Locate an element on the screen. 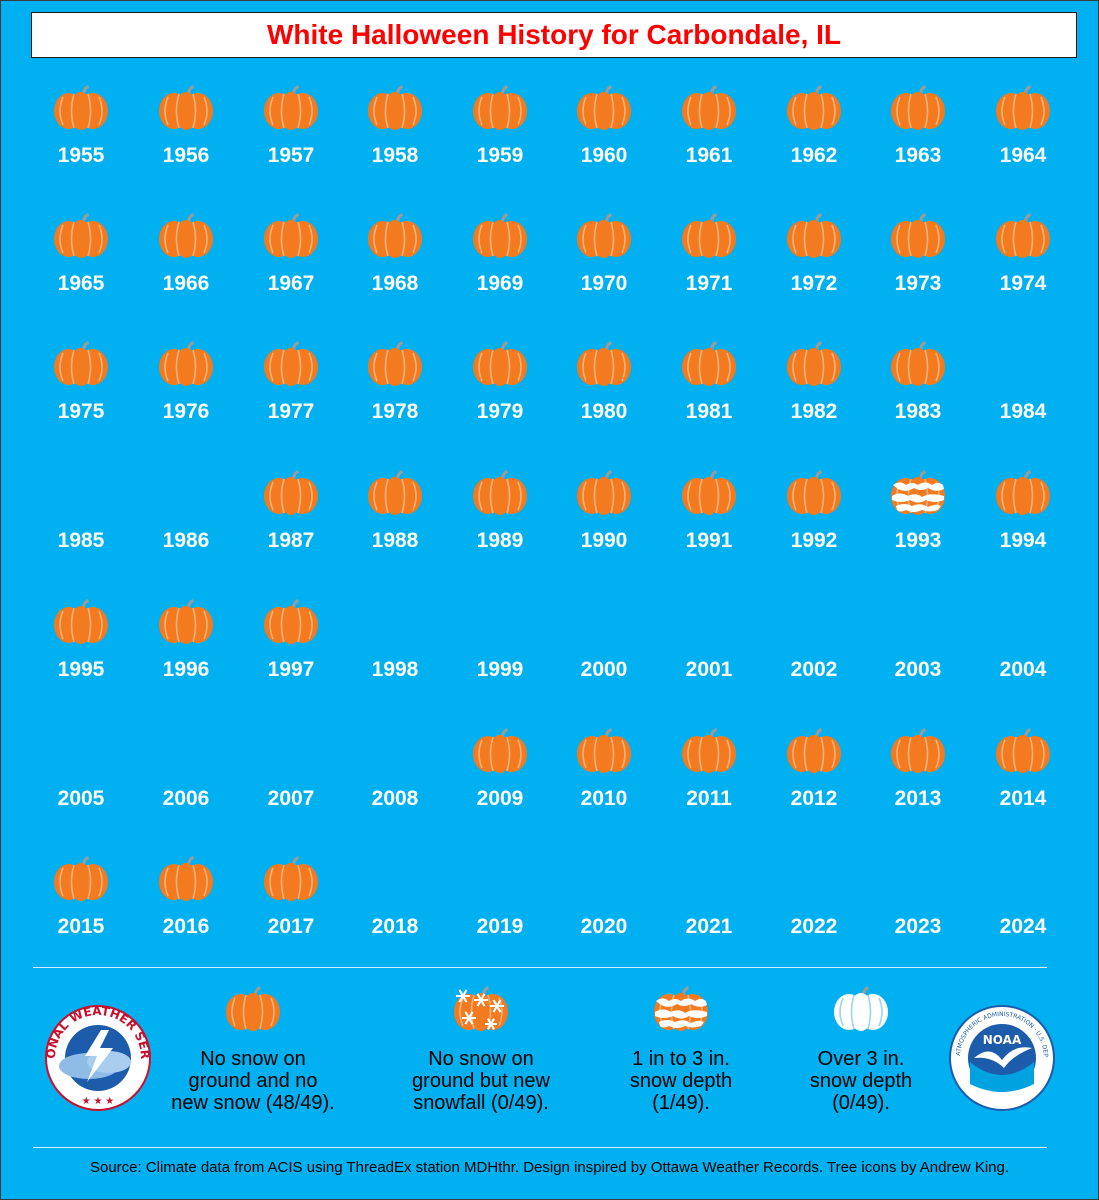  legend-label-line: ground and no is located at coordinates (253, 1081).